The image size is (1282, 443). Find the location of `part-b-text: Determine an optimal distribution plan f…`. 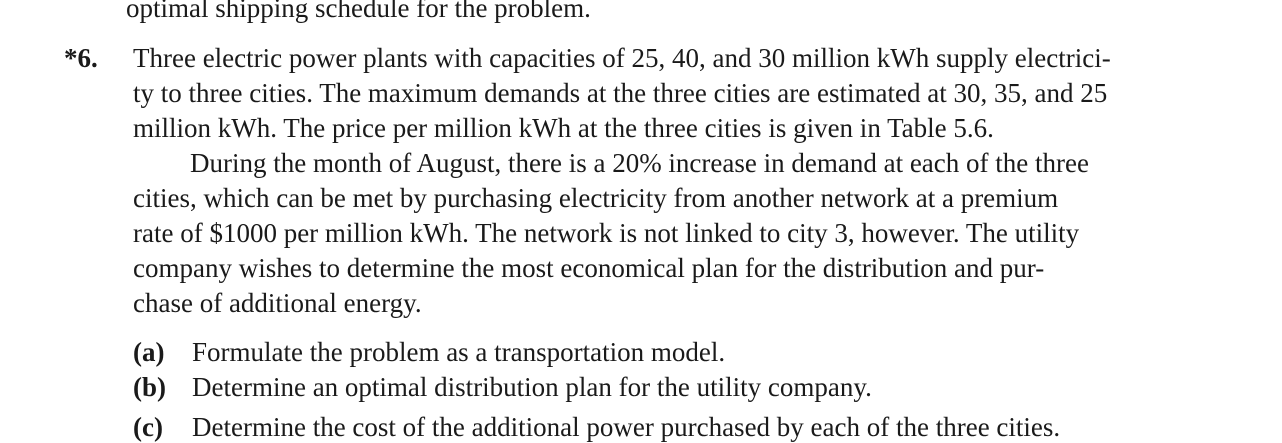

part-b-text: Determine an optimal distribution plan f… is located at coordinates (532, 387).